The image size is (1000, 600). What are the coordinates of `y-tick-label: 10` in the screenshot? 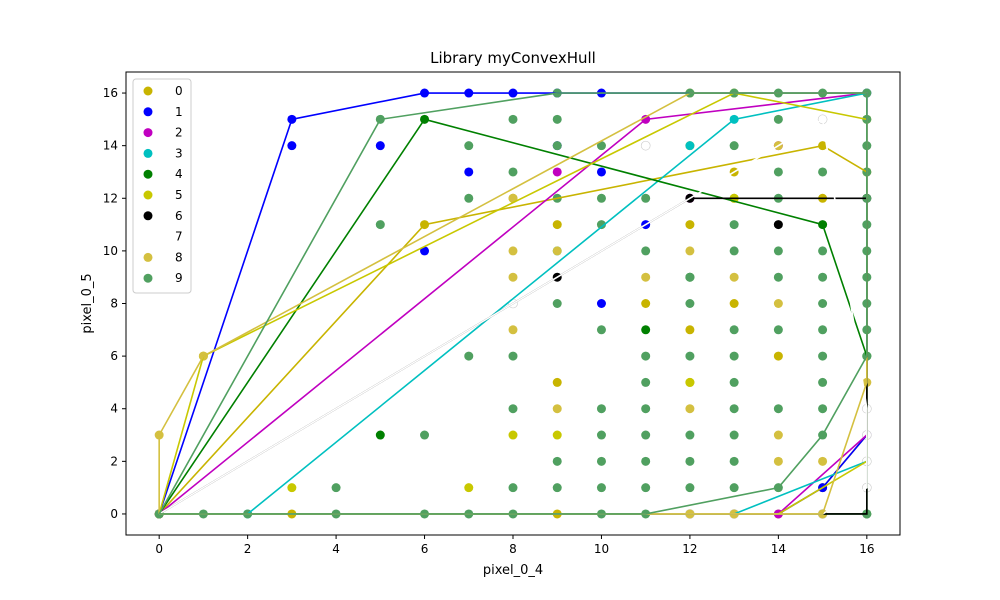 It's located at (110, 251).